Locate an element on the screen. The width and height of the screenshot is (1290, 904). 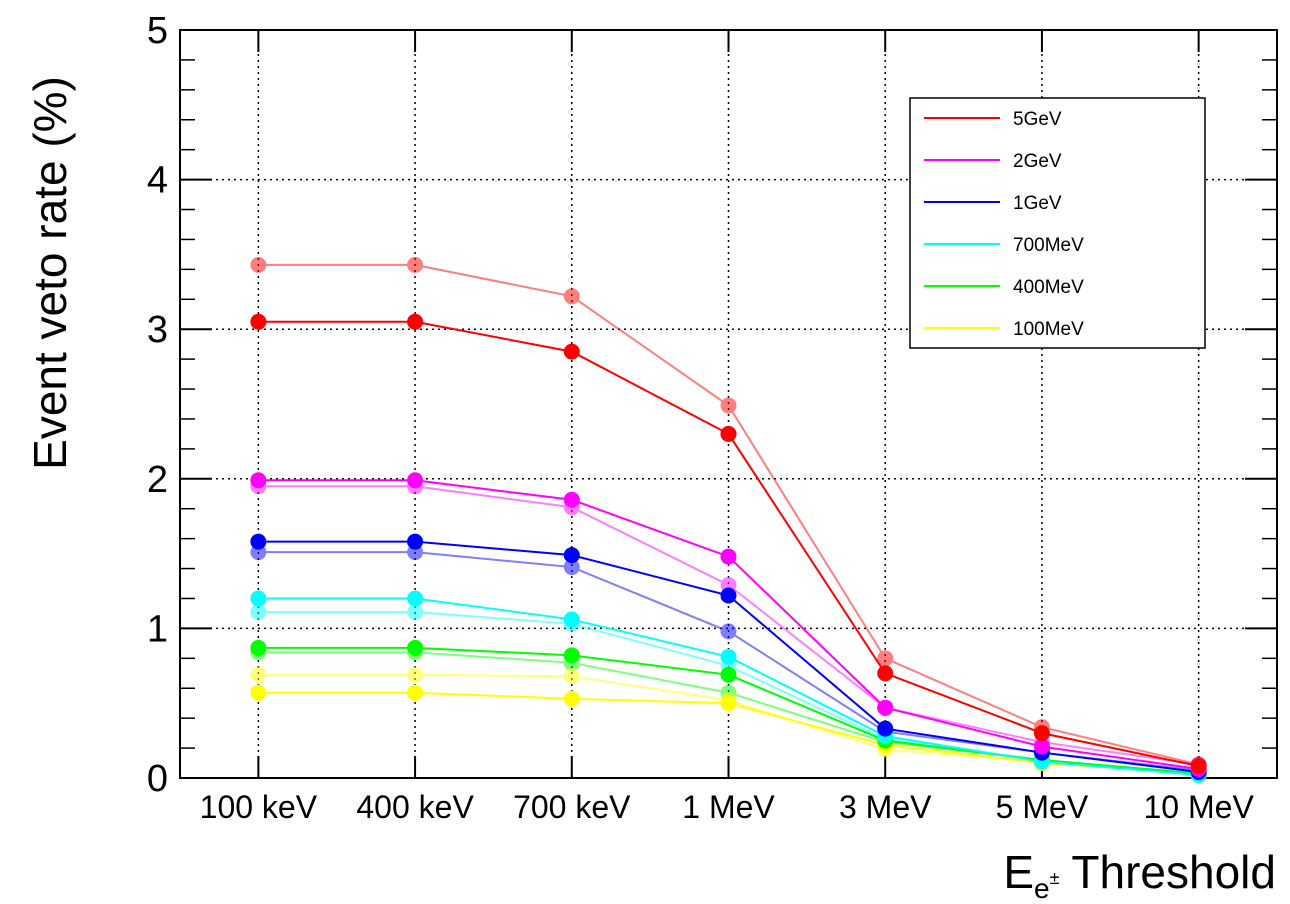
legend-item: 100MeV is located at coordinates (1004, 329).